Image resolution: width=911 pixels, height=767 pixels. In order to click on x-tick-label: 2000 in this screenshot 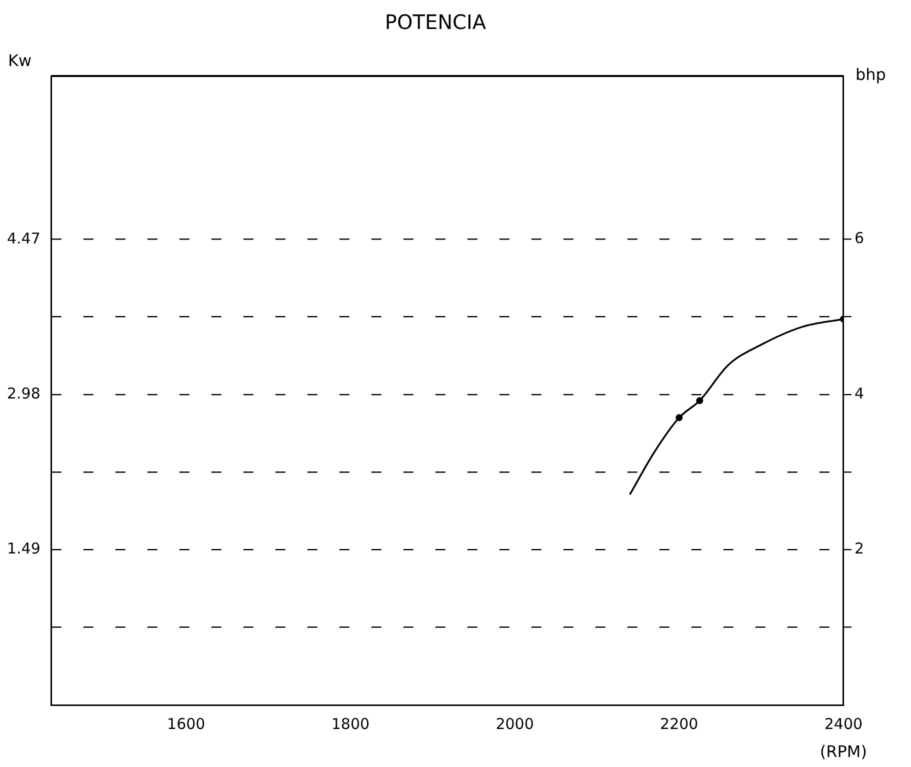, I will do `click(515, 723)`.